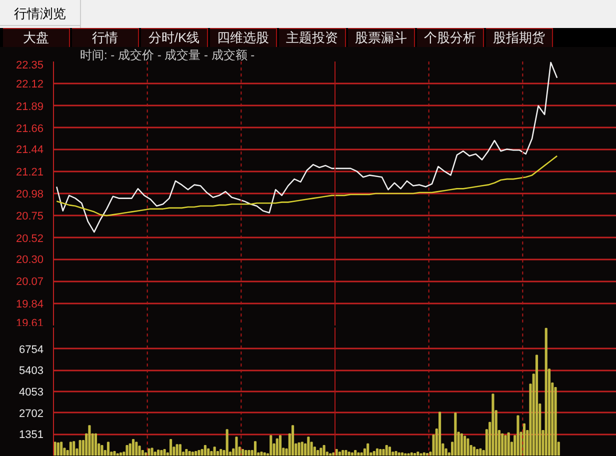 The width and height of the screenshot is (616, 456). What do you see at coordinates (450, 37) in the screenshot?
I see `tab: 个股分析` at bounding box center [450, 37].